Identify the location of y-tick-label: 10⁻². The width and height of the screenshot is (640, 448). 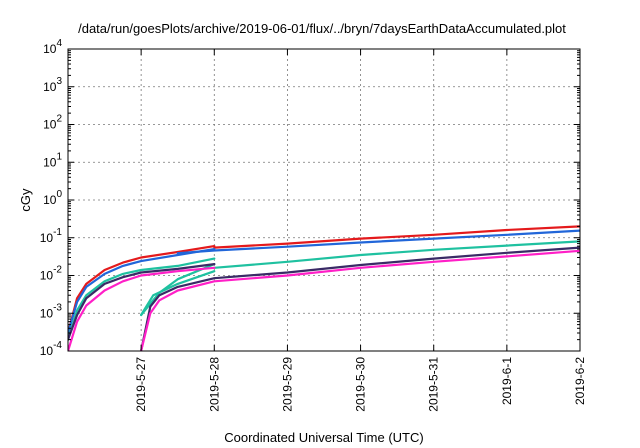
(51, 274).